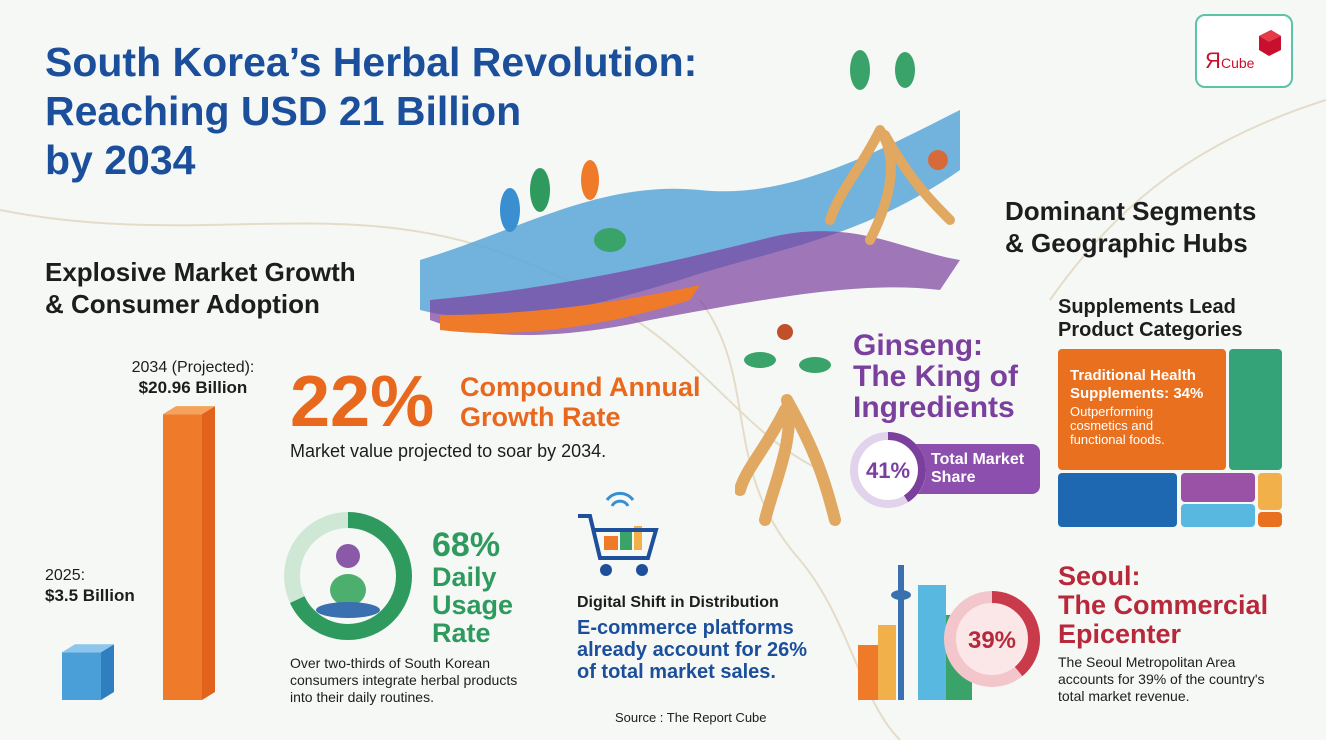  I want to click on svg-text: 41%, so click(888, 470).